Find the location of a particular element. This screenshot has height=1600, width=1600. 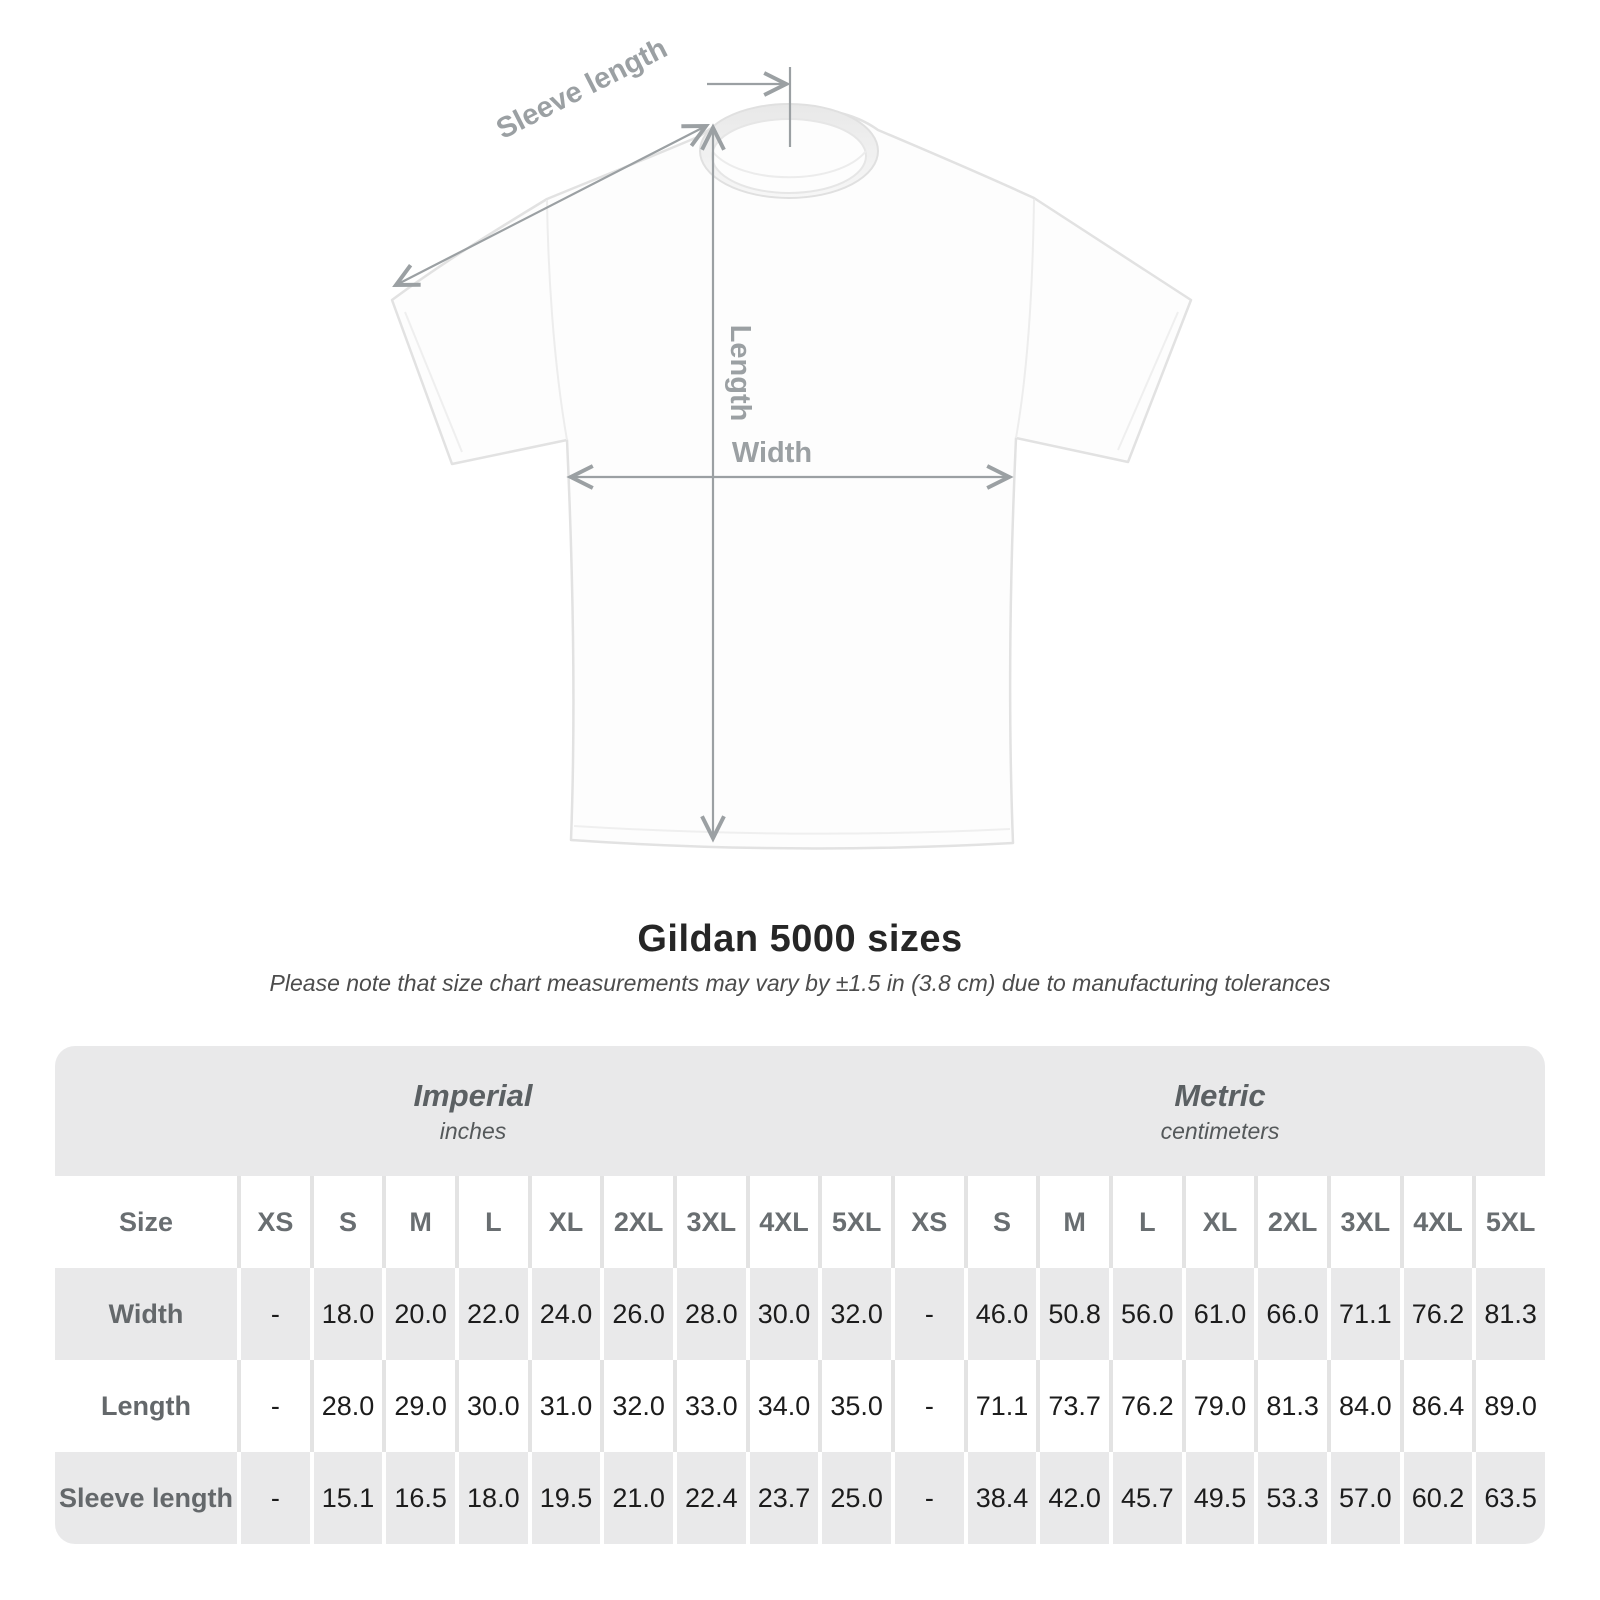

sleeve-length-label: Sleeve length is located at coordinates (581, 88).